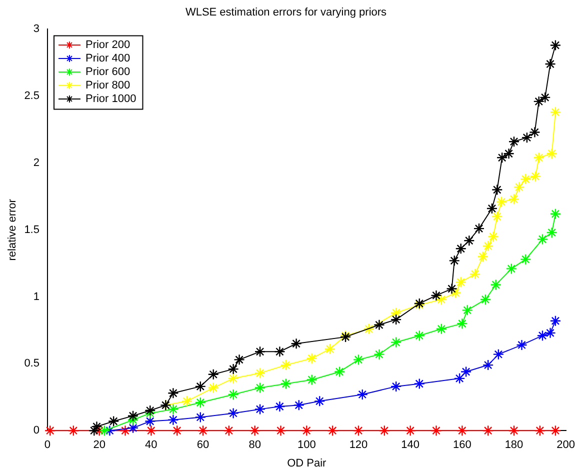 Image resolution: width=578 pixels, height=472 pixels. Describe the element at coordinates (32, 96) in the screenshot. I see `y-tick-label: 2.5` at that location.